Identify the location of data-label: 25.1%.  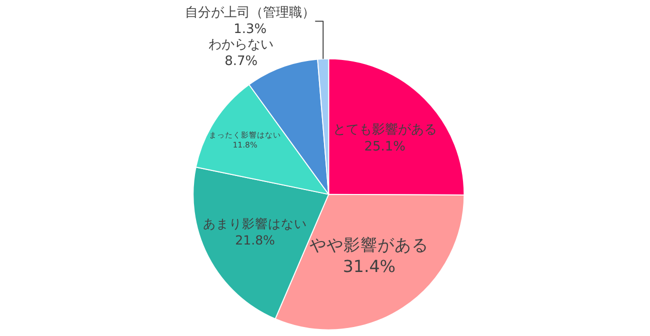
(385, 146).